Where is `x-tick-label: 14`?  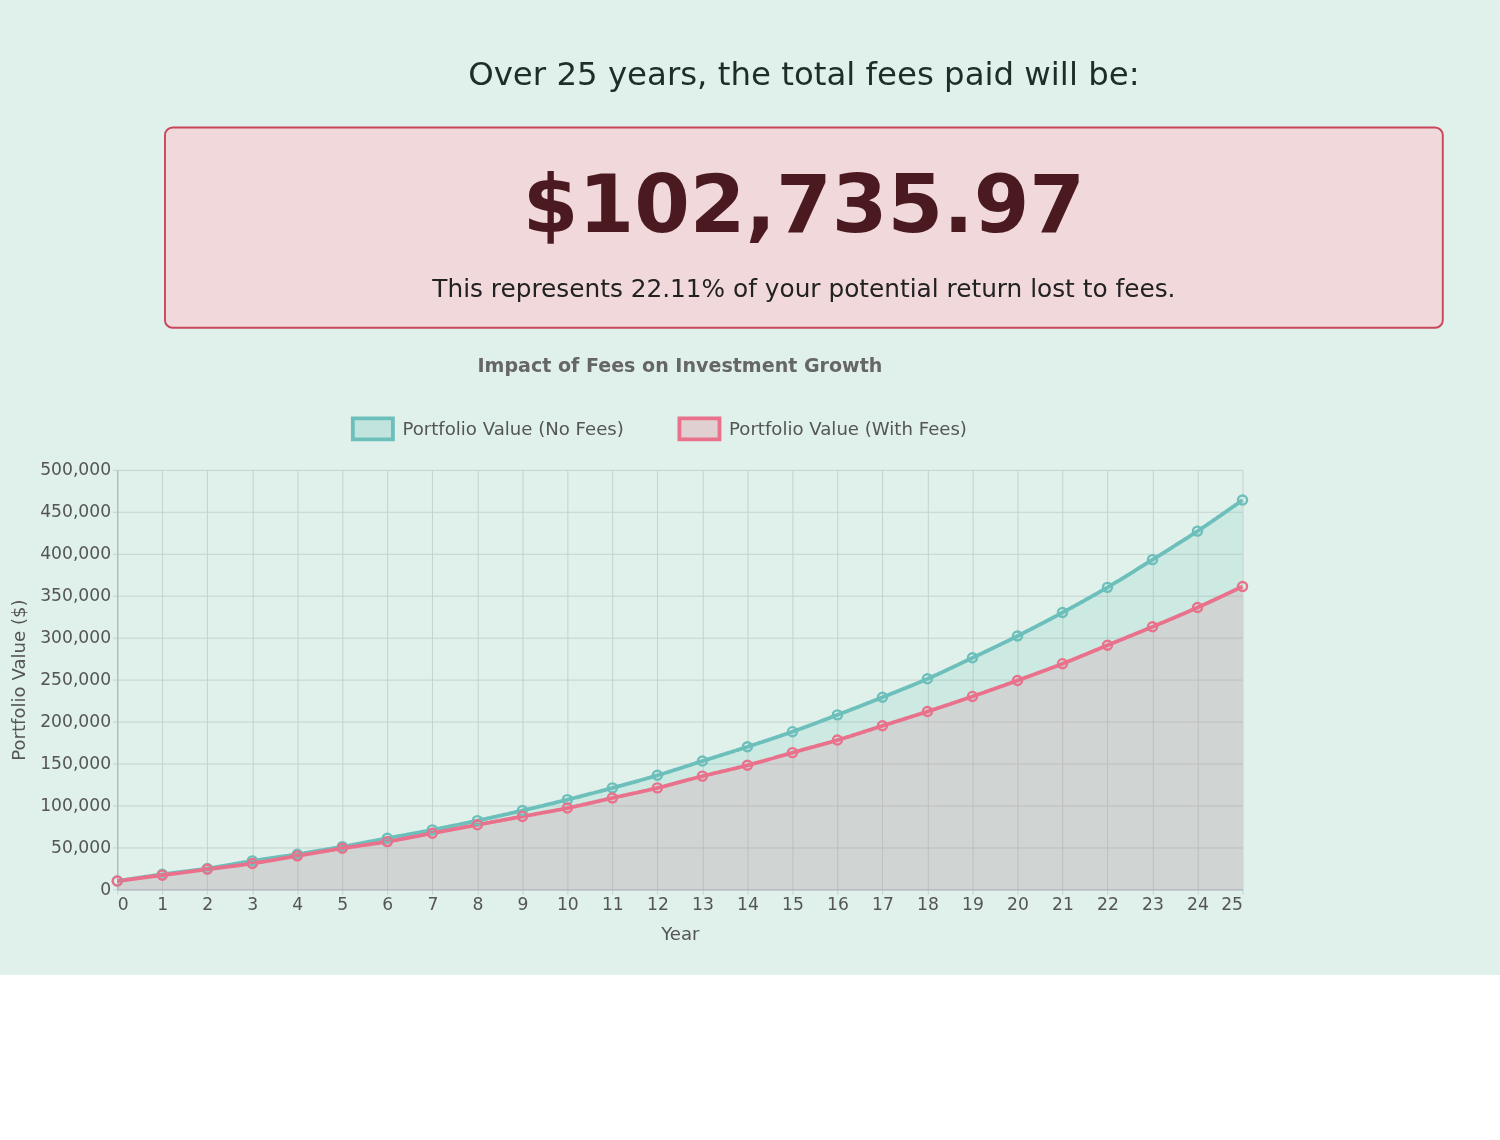
x-tick-label: 14 is located at coordinates (747, 903).